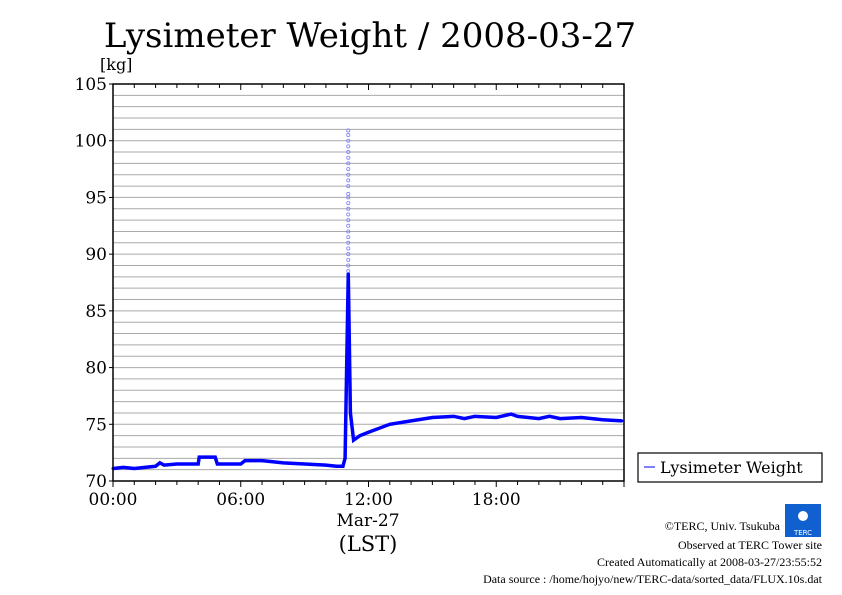 The height and width of the screenshot is (595, 842). What do you see at coordinates (96, 198) in the screenshot?
I see `y-tick-label: 95` at bounding box center [96, 198].